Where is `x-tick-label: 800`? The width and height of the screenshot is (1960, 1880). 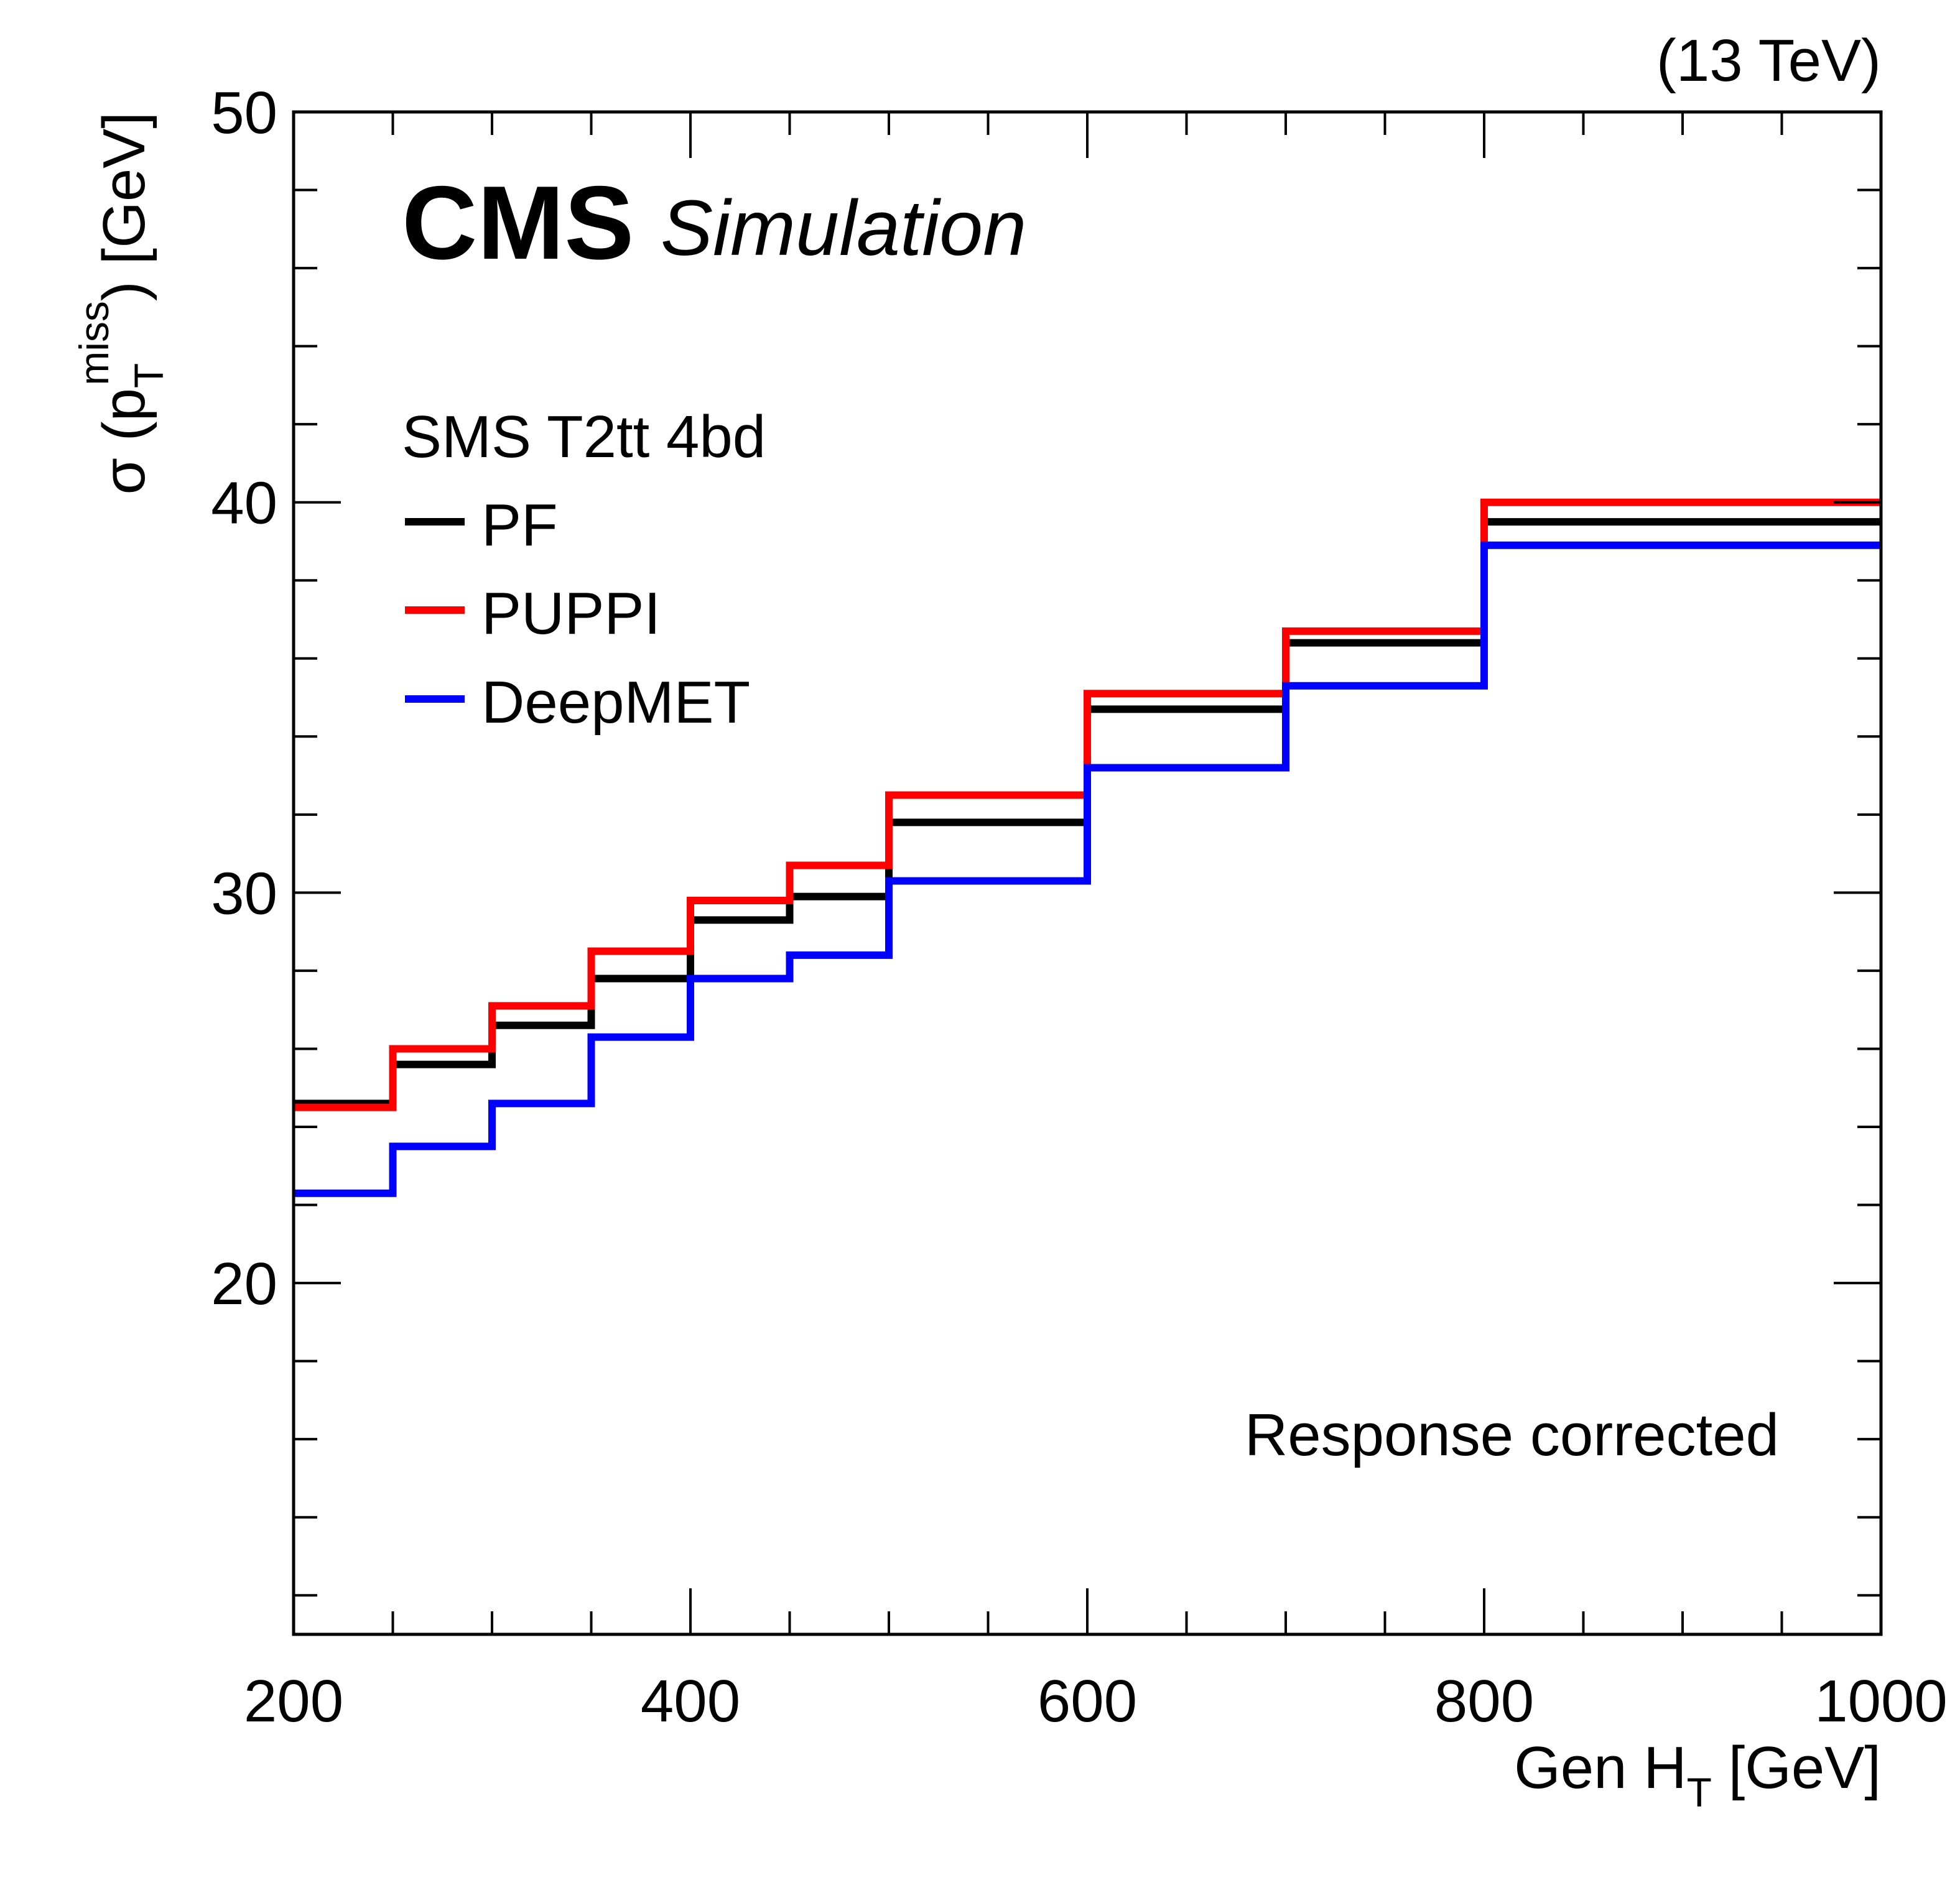
x-tick-label: 800 is located at coordinates (1484, 1701).